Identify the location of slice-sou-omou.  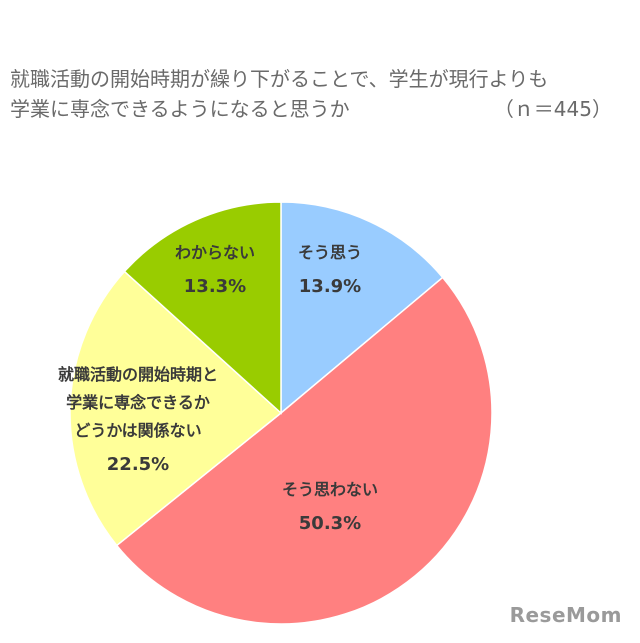
(362, 308).